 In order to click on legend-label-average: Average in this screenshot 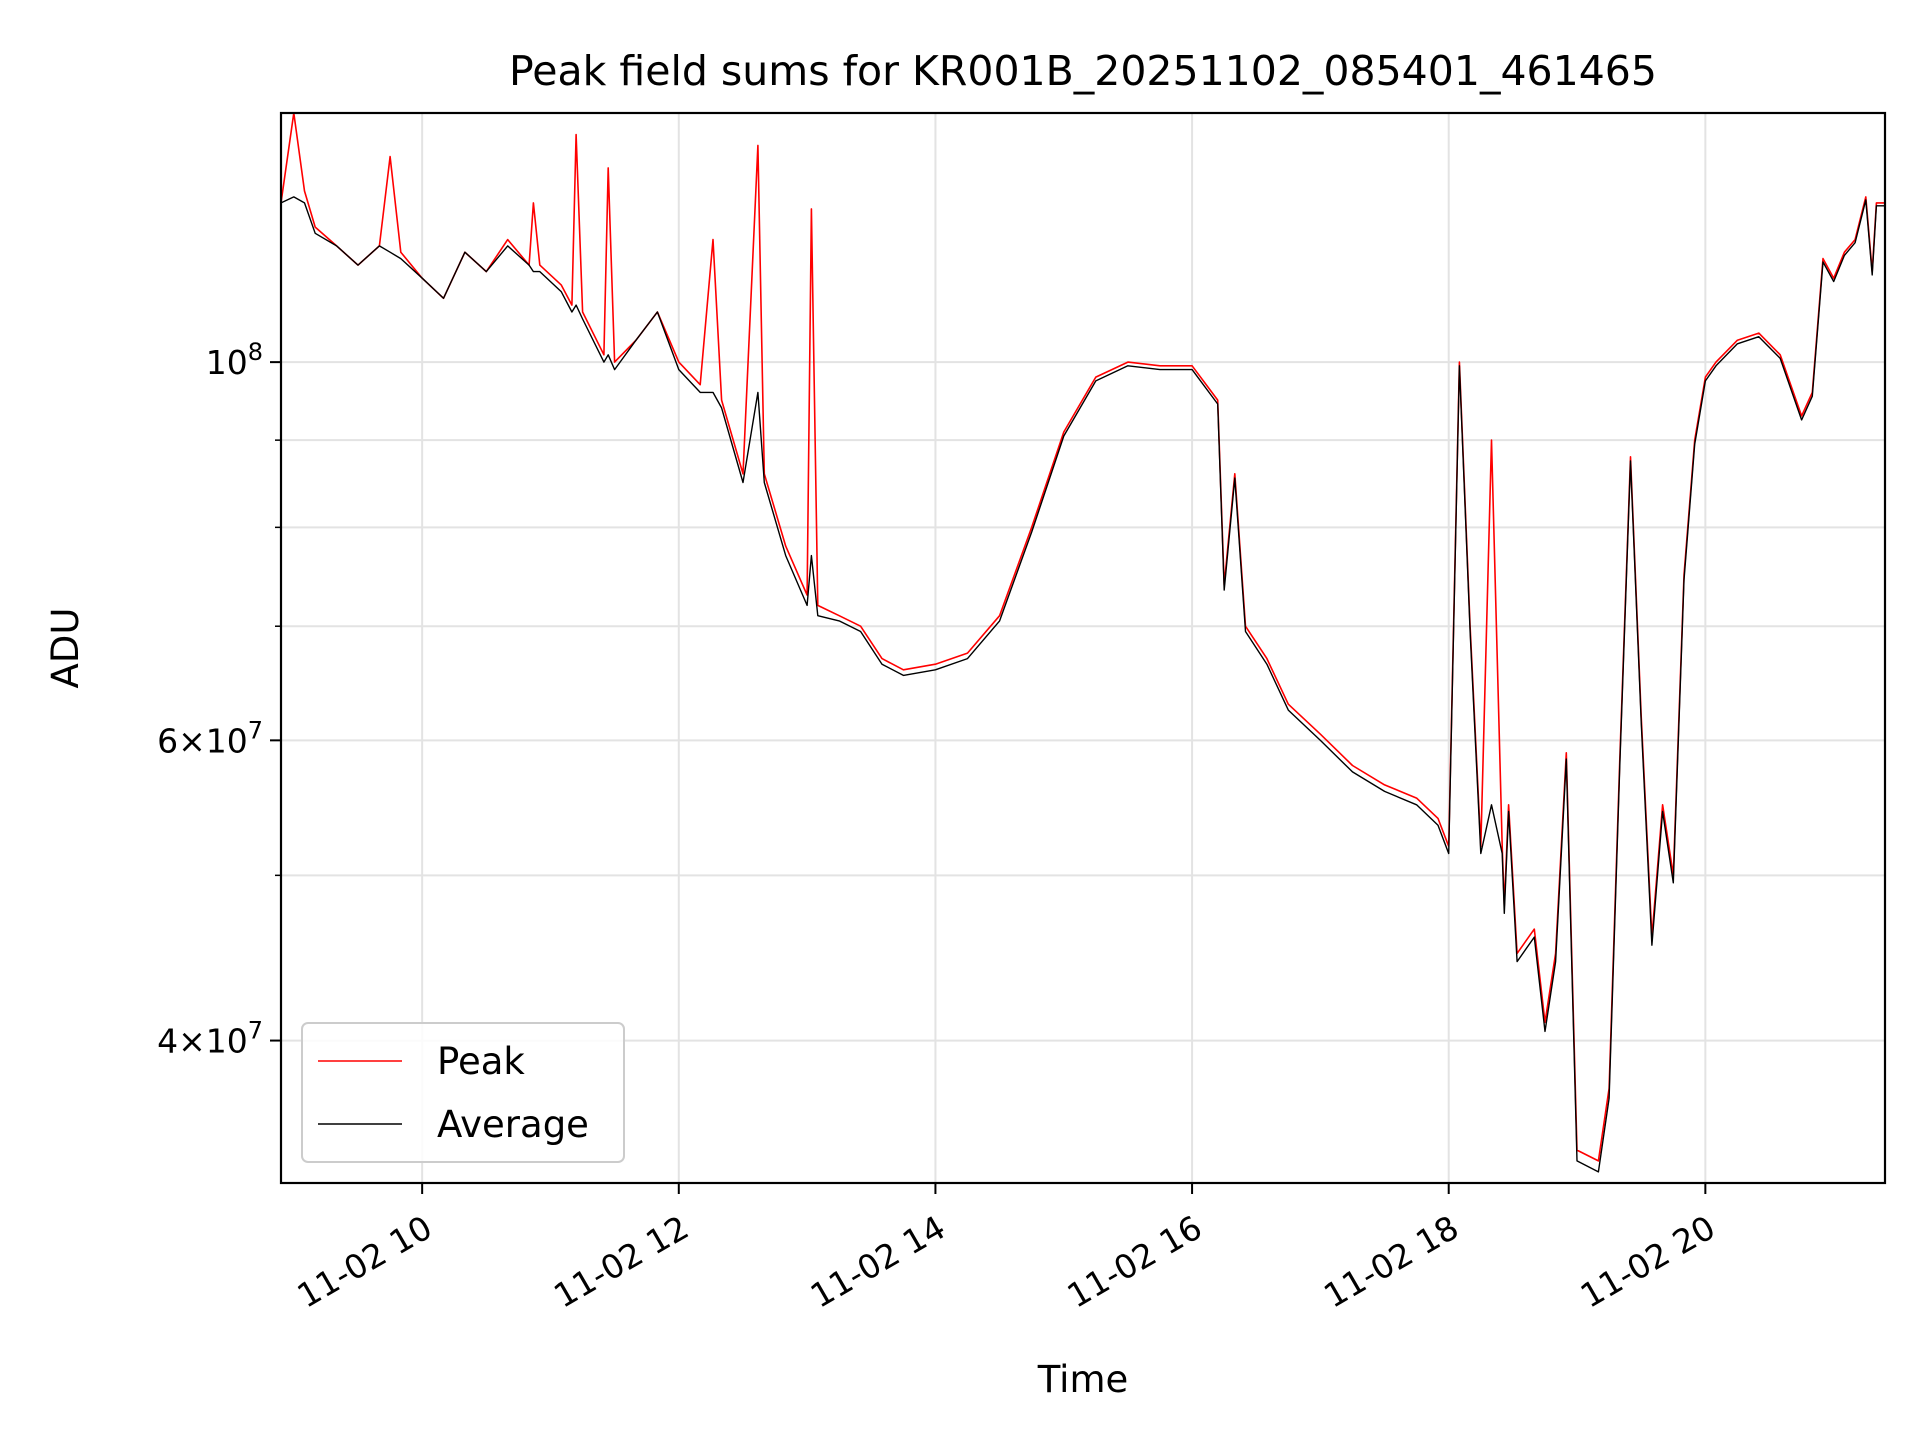, I will do `click(513, 1124)`.